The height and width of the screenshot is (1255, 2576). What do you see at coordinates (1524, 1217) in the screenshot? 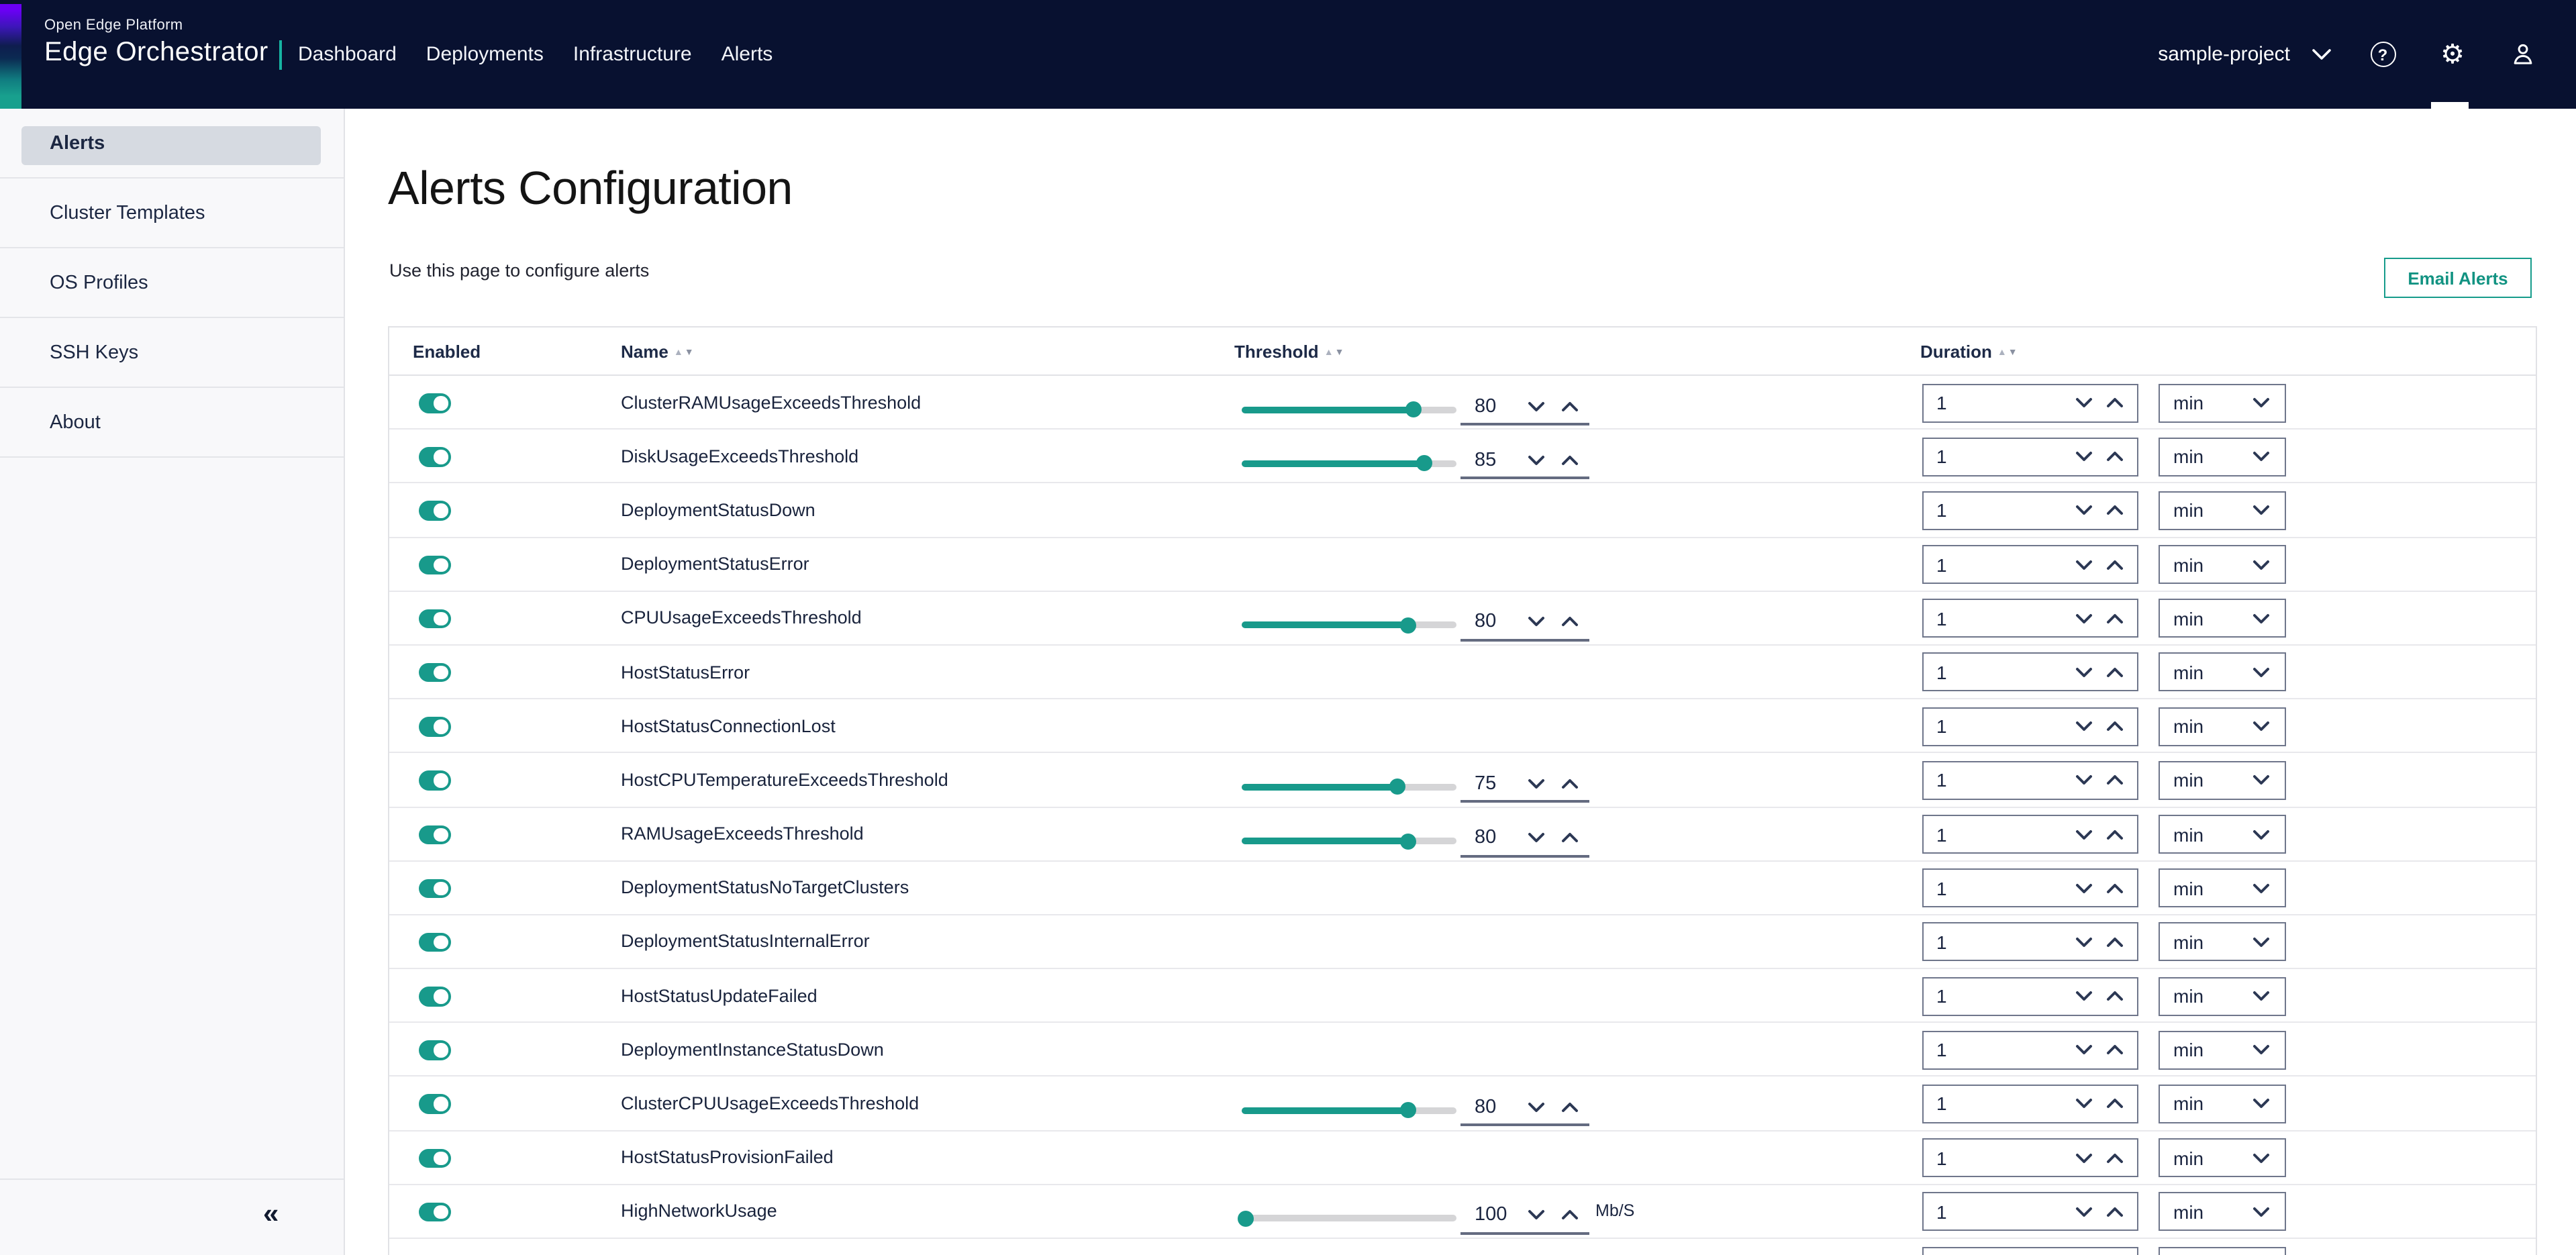
I see `threshold-input: 100` at bounding box center [1524, 1217].